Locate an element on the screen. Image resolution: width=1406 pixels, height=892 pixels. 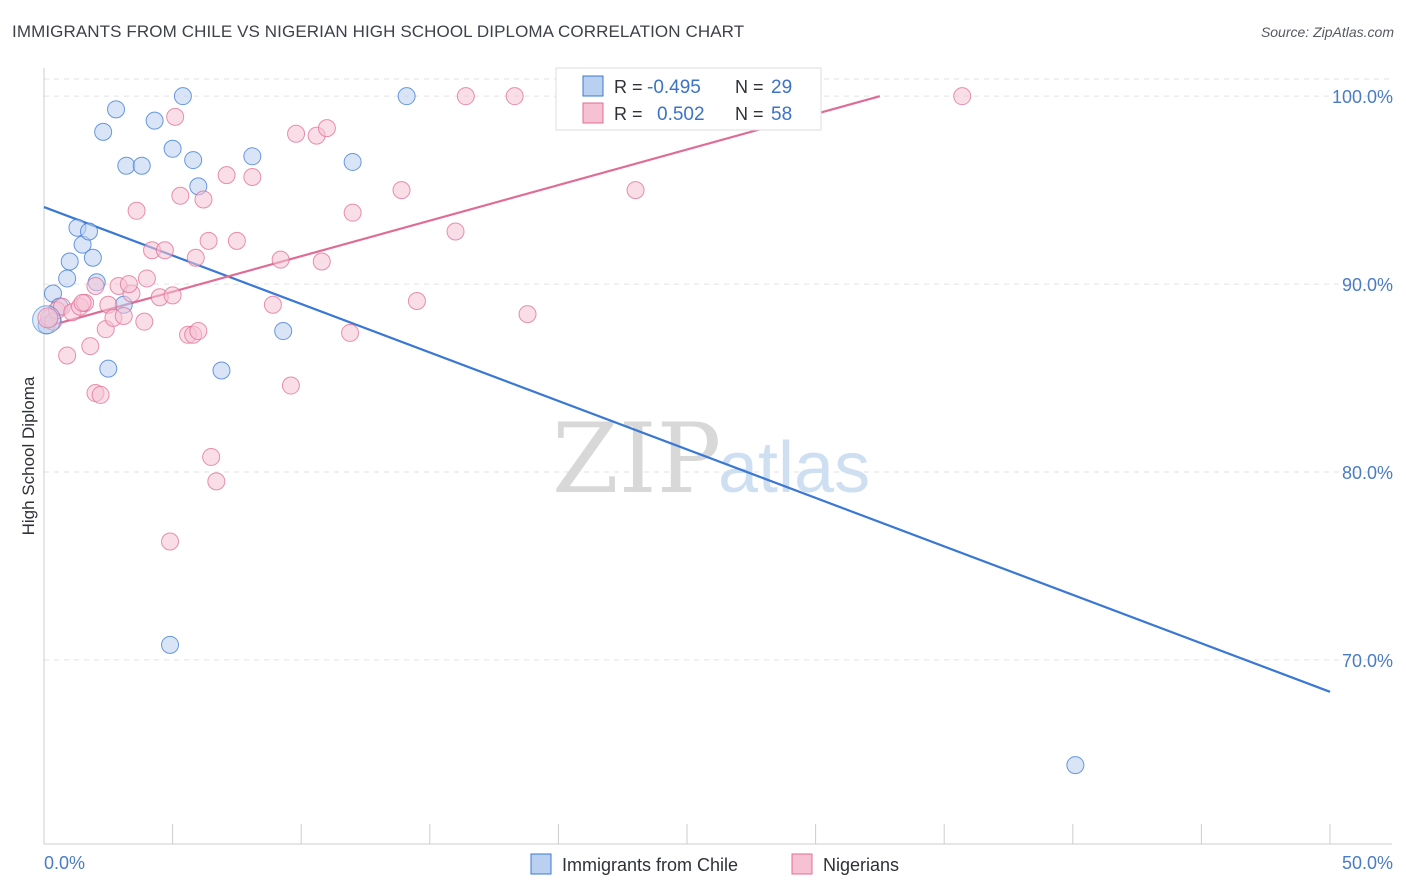
source-credit: Source: ZipAtlas.com is located at coordinates (1327, 32).